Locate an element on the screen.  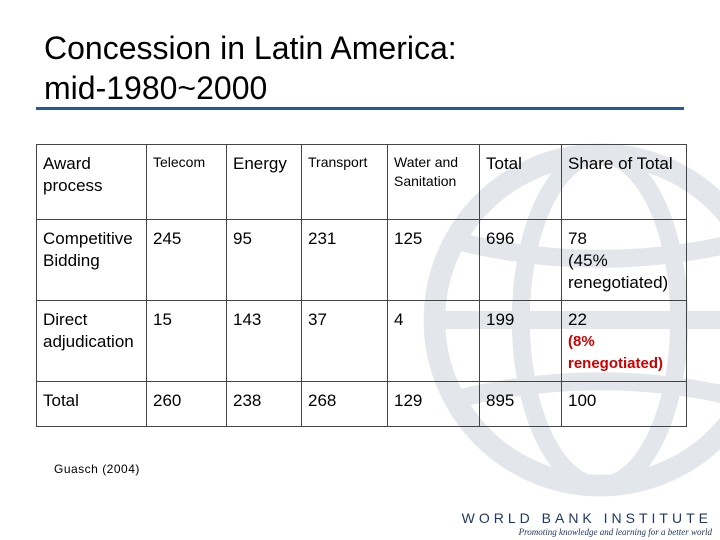
brand-name: WORLD BANK INSTITUTE is located at coordinates (586, 518).